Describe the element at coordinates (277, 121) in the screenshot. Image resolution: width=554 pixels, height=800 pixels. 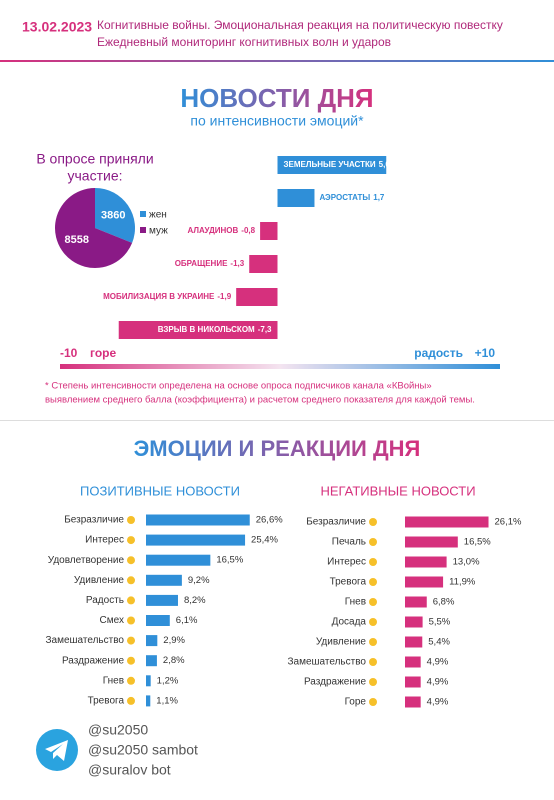
I see `section-subtitle: по интенсивности эмоций*` at that location.